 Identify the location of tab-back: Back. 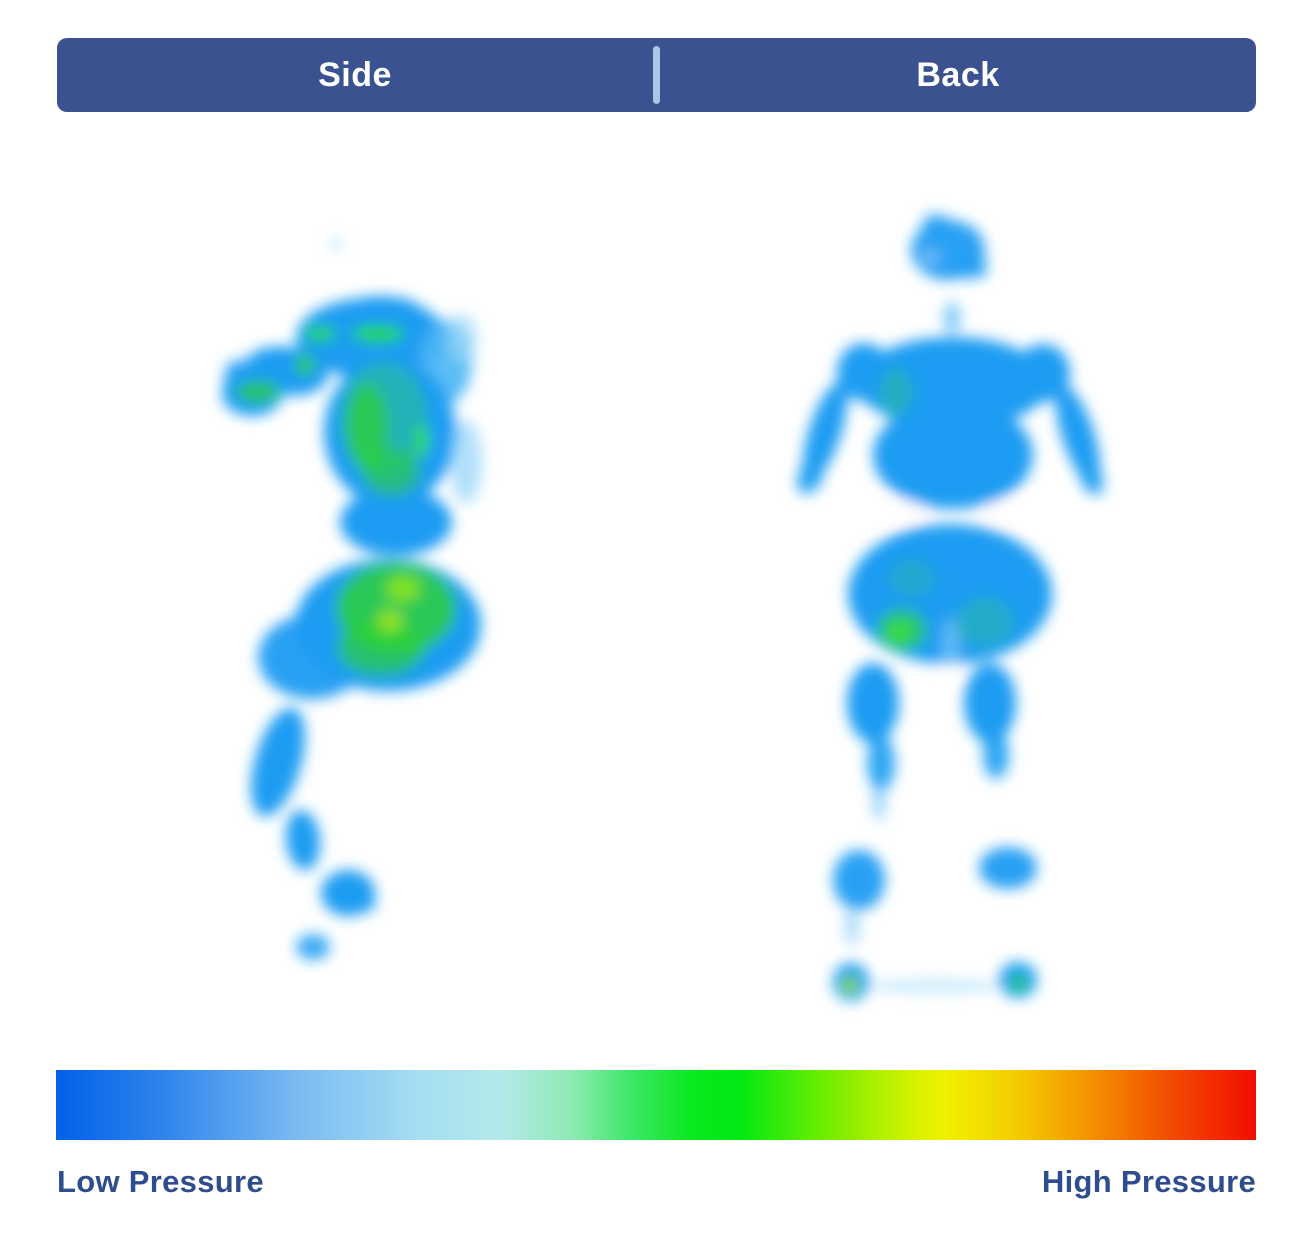
(958, 74).